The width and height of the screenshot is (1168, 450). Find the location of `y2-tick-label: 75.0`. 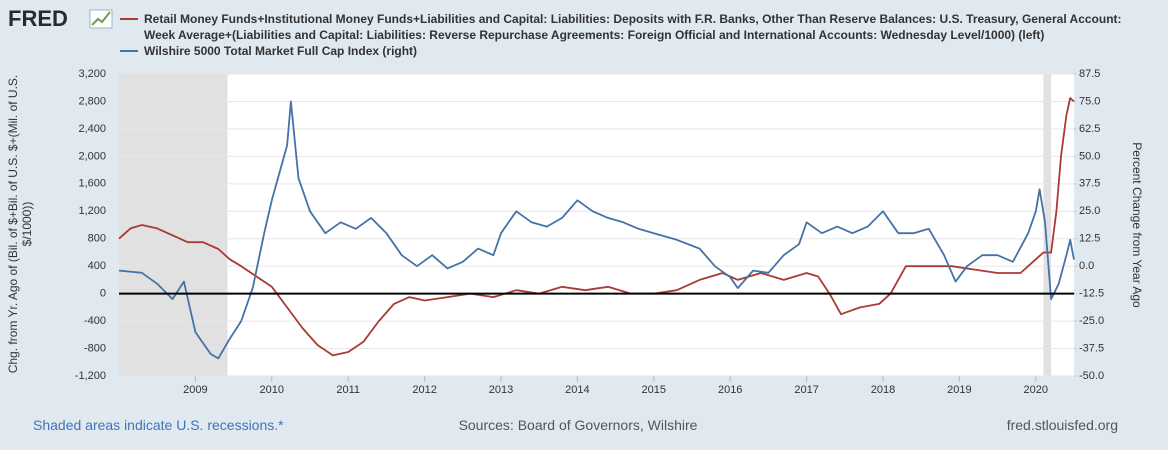

y2-tick-label: 75.0 is located at coordinates (1089, 101).